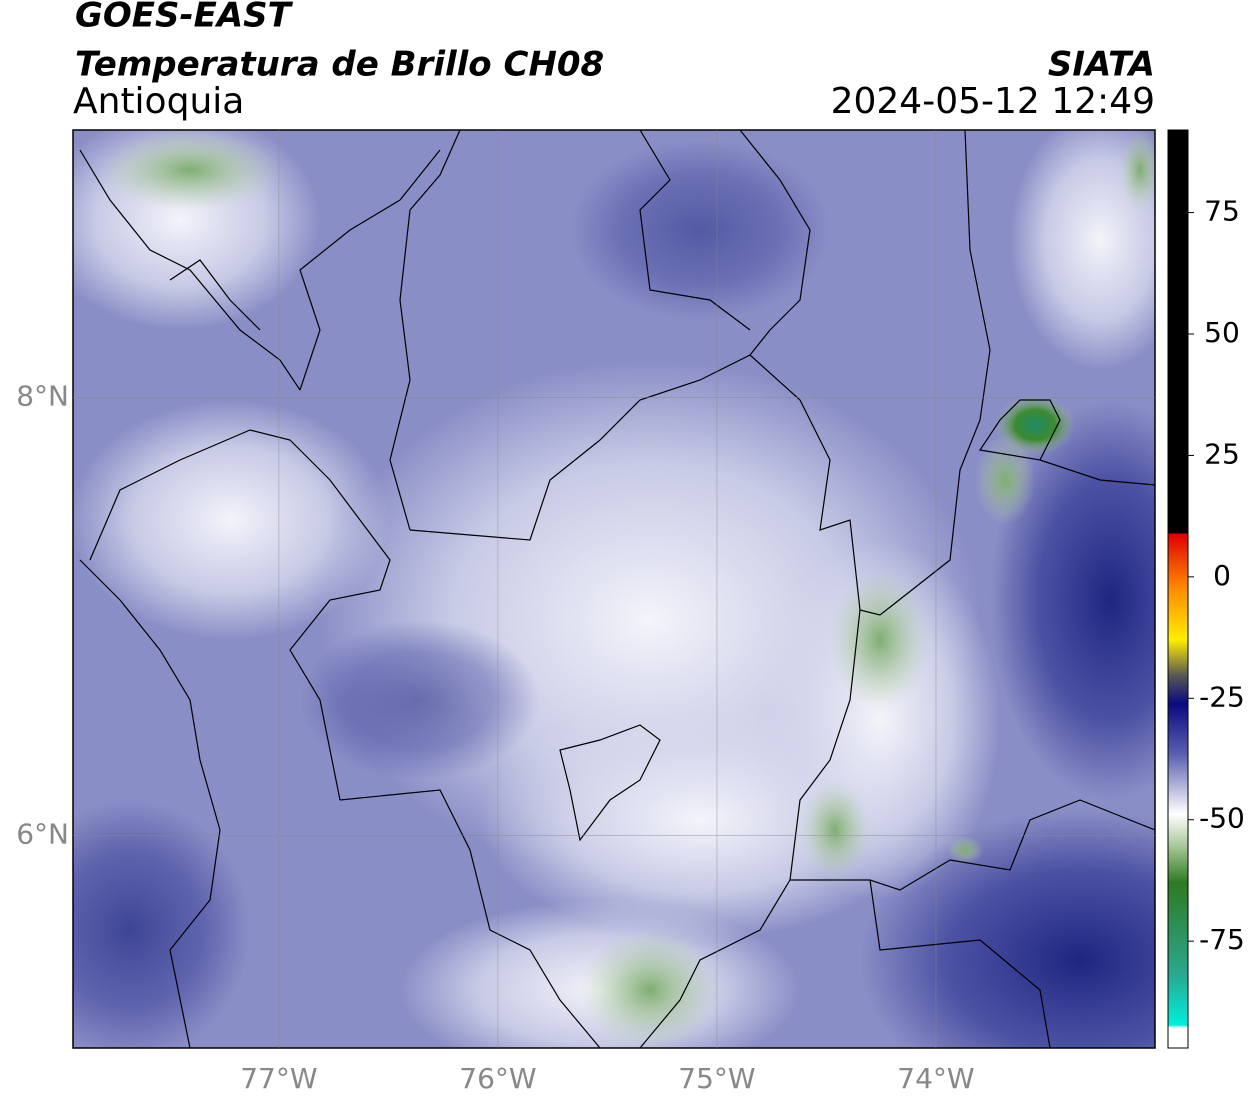 The width and height of the screenshot is (1252, 1099). Describe the element at coordinates (1222, 211) in the screenshot. I see `colorbar-tick-label: 75` at that location.